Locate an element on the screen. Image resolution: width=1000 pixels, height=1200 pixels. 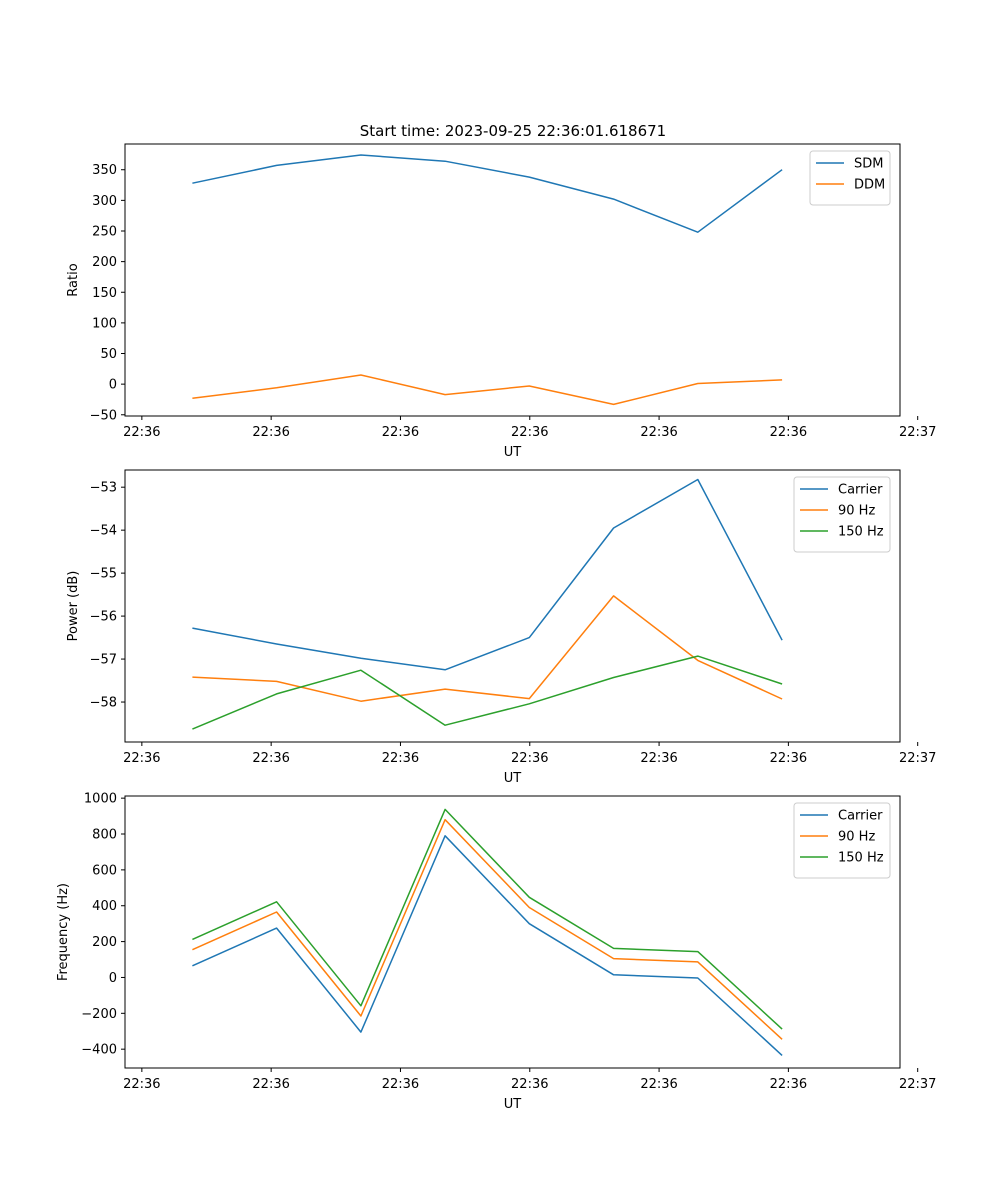
y-tick-label: 800 is located at coordinates (104, 835).